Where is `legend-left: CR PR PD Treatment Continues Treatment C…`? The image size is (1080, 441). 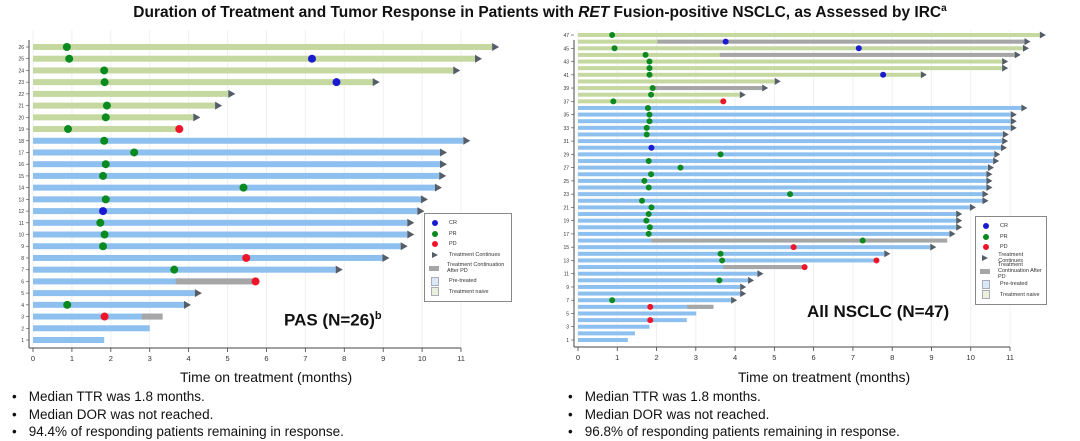 legend-left: CR PR PD Treatment Continues Treatment C… is located at coordinates (468, 257).